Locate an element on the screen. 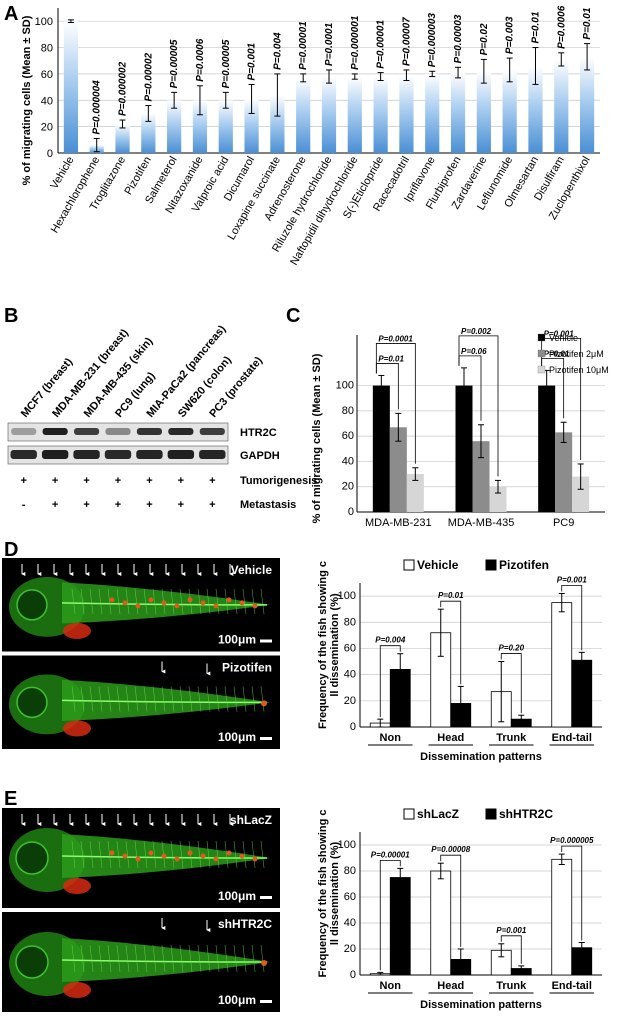 This screenshot has height=1018, width=617. y-tick-label-c: 0 is located at coordinates (351, 512).